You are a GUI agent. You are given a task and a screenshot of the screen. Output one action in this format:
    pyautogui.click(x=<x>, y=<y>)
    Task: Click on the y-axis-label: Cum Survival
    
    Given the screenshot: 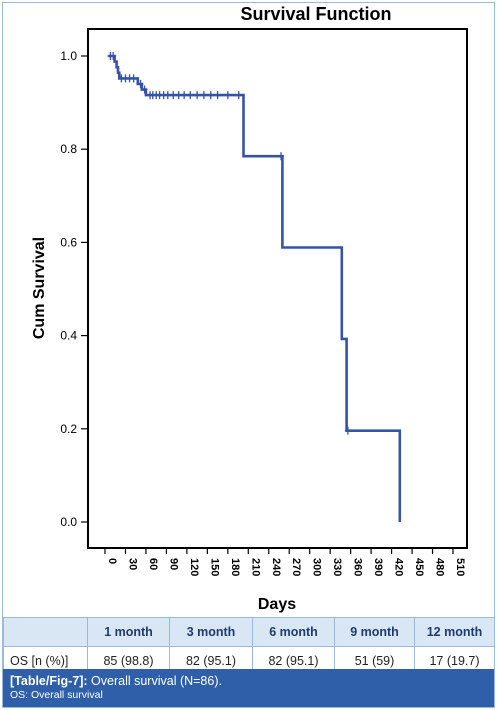 What is the action you would take?
    pyautogui.click(x=39, y=288)
    